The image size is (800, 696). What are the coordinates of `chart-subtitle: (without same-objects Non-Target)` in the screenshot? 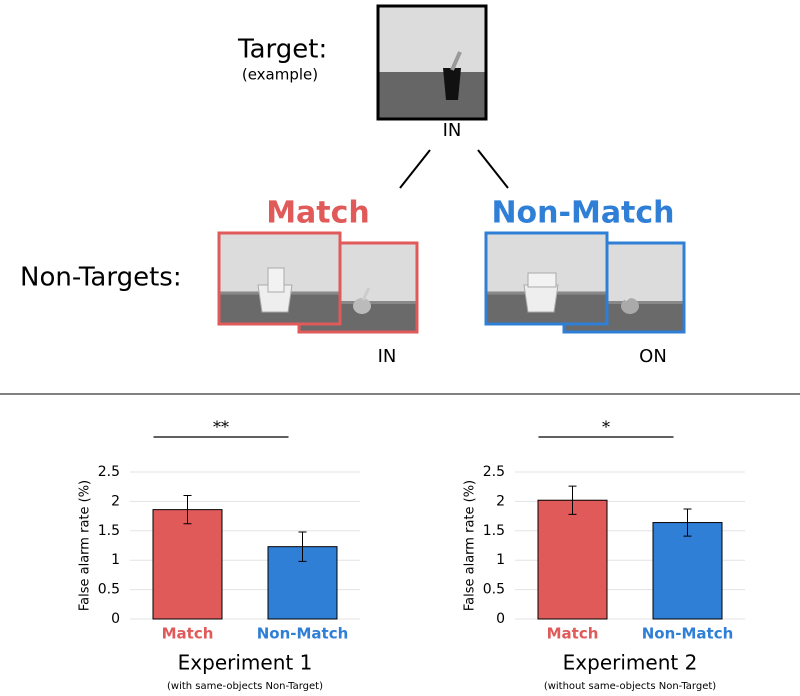 It's located at (630, 686).